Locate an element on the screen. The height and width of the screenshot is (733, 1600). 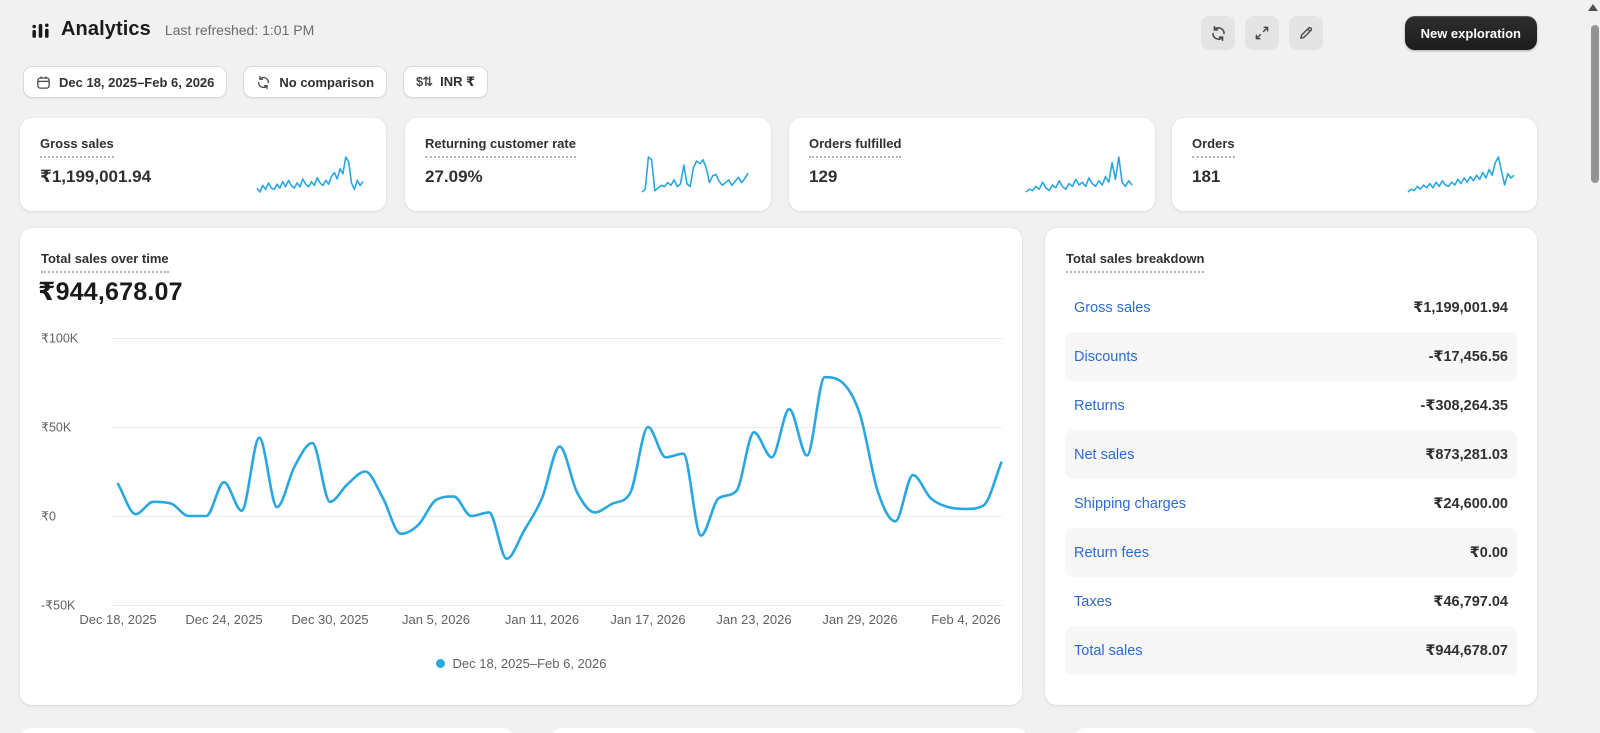
date-range-label: Dec 18, 2025–Feb 6, 2026 is located at coordinates (137, 82).